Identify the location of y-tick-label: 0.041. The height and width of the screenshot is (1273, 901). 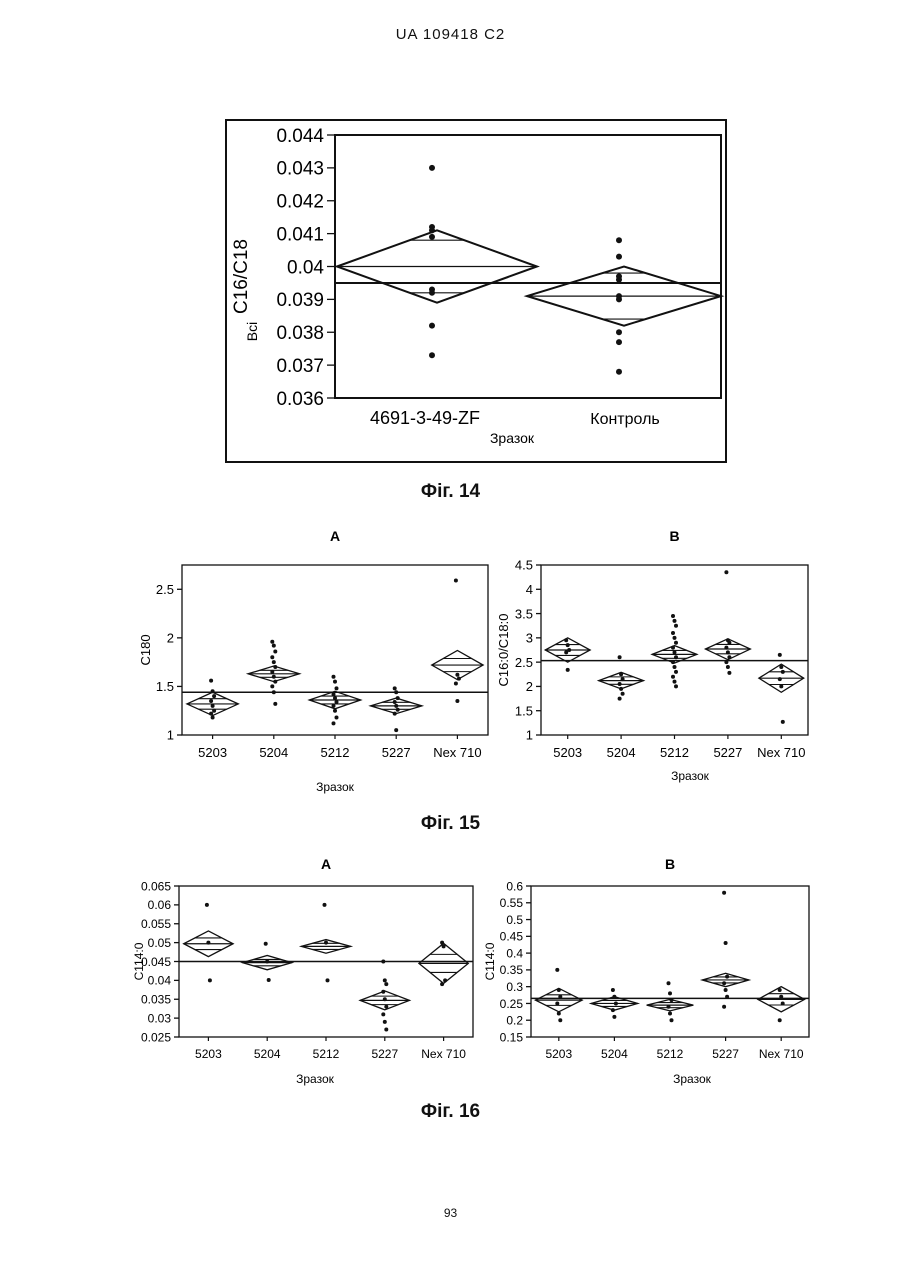
(300, 234).